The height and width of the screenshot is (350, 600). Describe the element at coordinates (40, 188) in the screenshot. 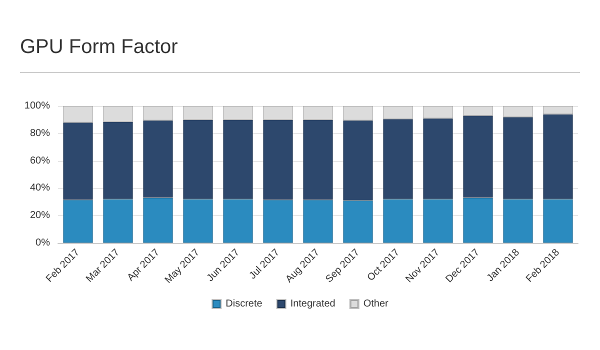

I see `y-tick-label: 40%` at that location.